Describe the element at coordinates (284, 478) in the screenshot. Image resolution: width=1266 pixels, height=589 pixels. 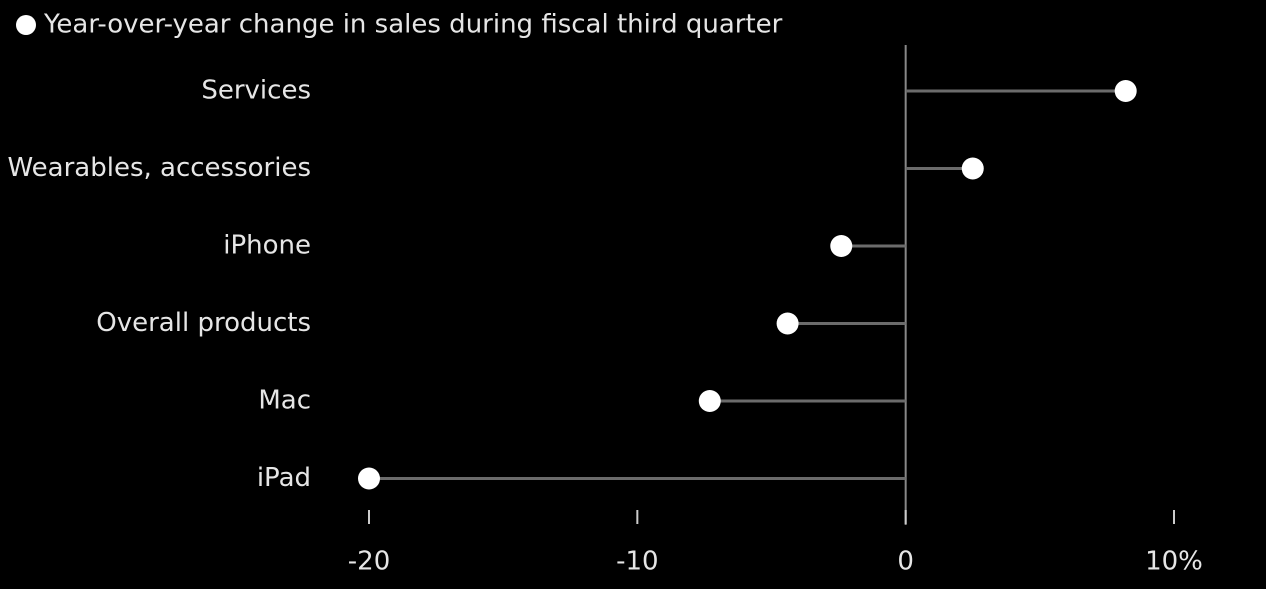
I see `y-tick-label: iPad` at that location.